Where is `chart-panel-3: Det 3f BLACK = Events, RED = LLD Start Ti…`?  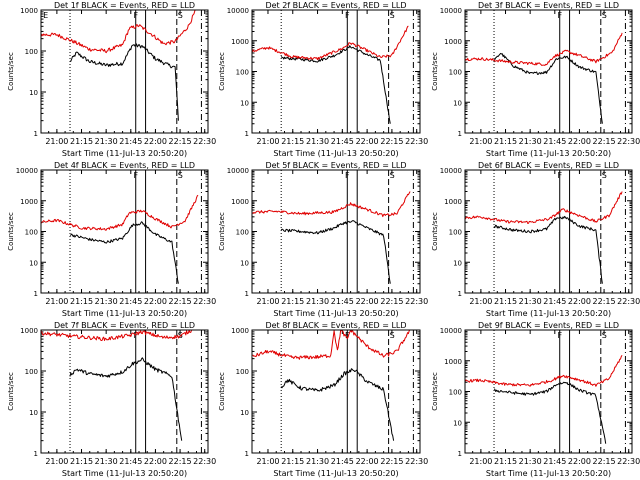 chart-panel-3: Det 3f BLACK = Events, RED = LLD Start Ti… is located at coordinates (535, 79).